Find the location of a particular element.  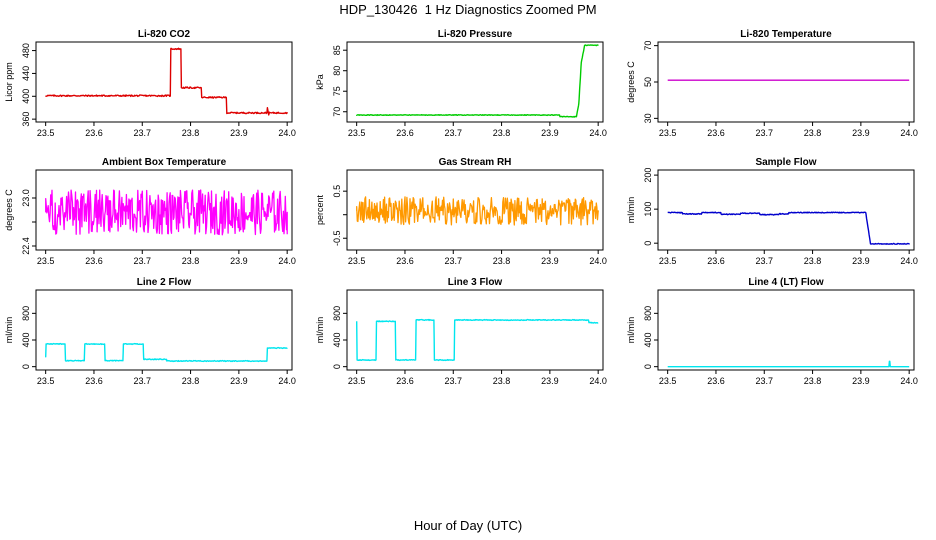

y-tick-label: 360 is located at coordinates (26, 119).